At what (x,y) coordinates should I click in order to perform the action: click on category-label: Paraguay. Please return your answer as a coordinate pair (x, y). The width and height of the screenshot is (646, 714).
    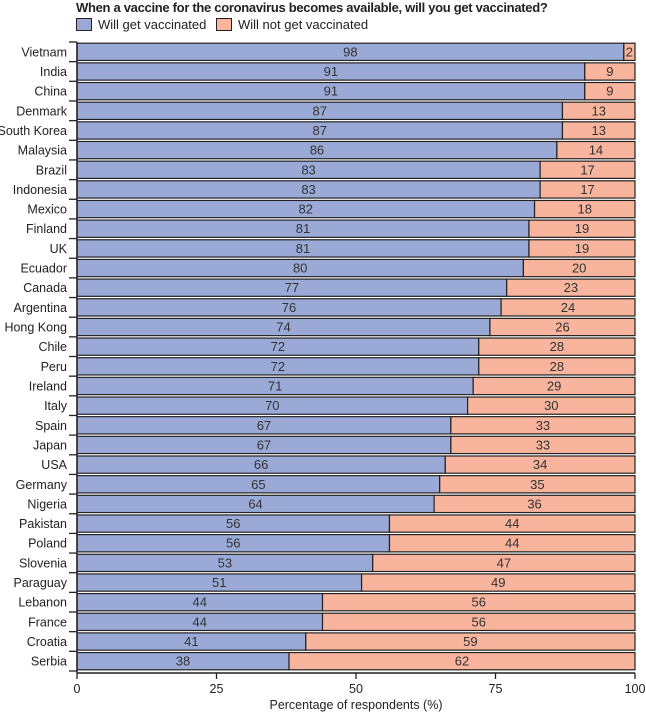
    Looking at the image, I should click on (40, 583).